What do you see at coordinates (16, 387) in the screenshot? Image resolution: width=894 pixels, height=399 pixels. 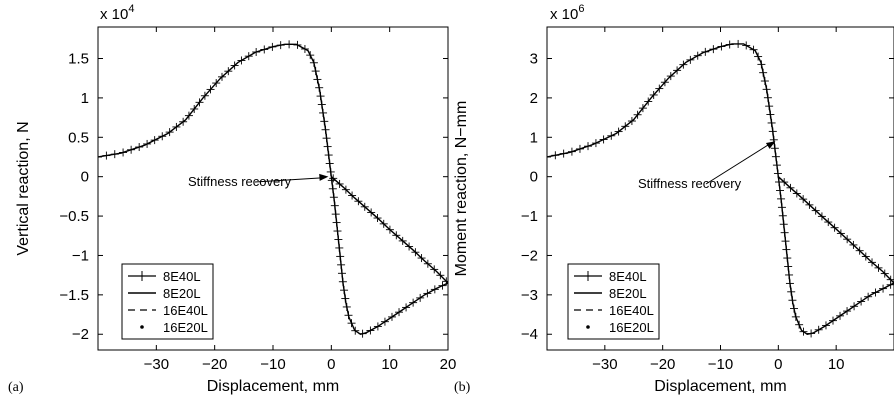 I see `panel-label: (a)` at bounding box center [16, 387].